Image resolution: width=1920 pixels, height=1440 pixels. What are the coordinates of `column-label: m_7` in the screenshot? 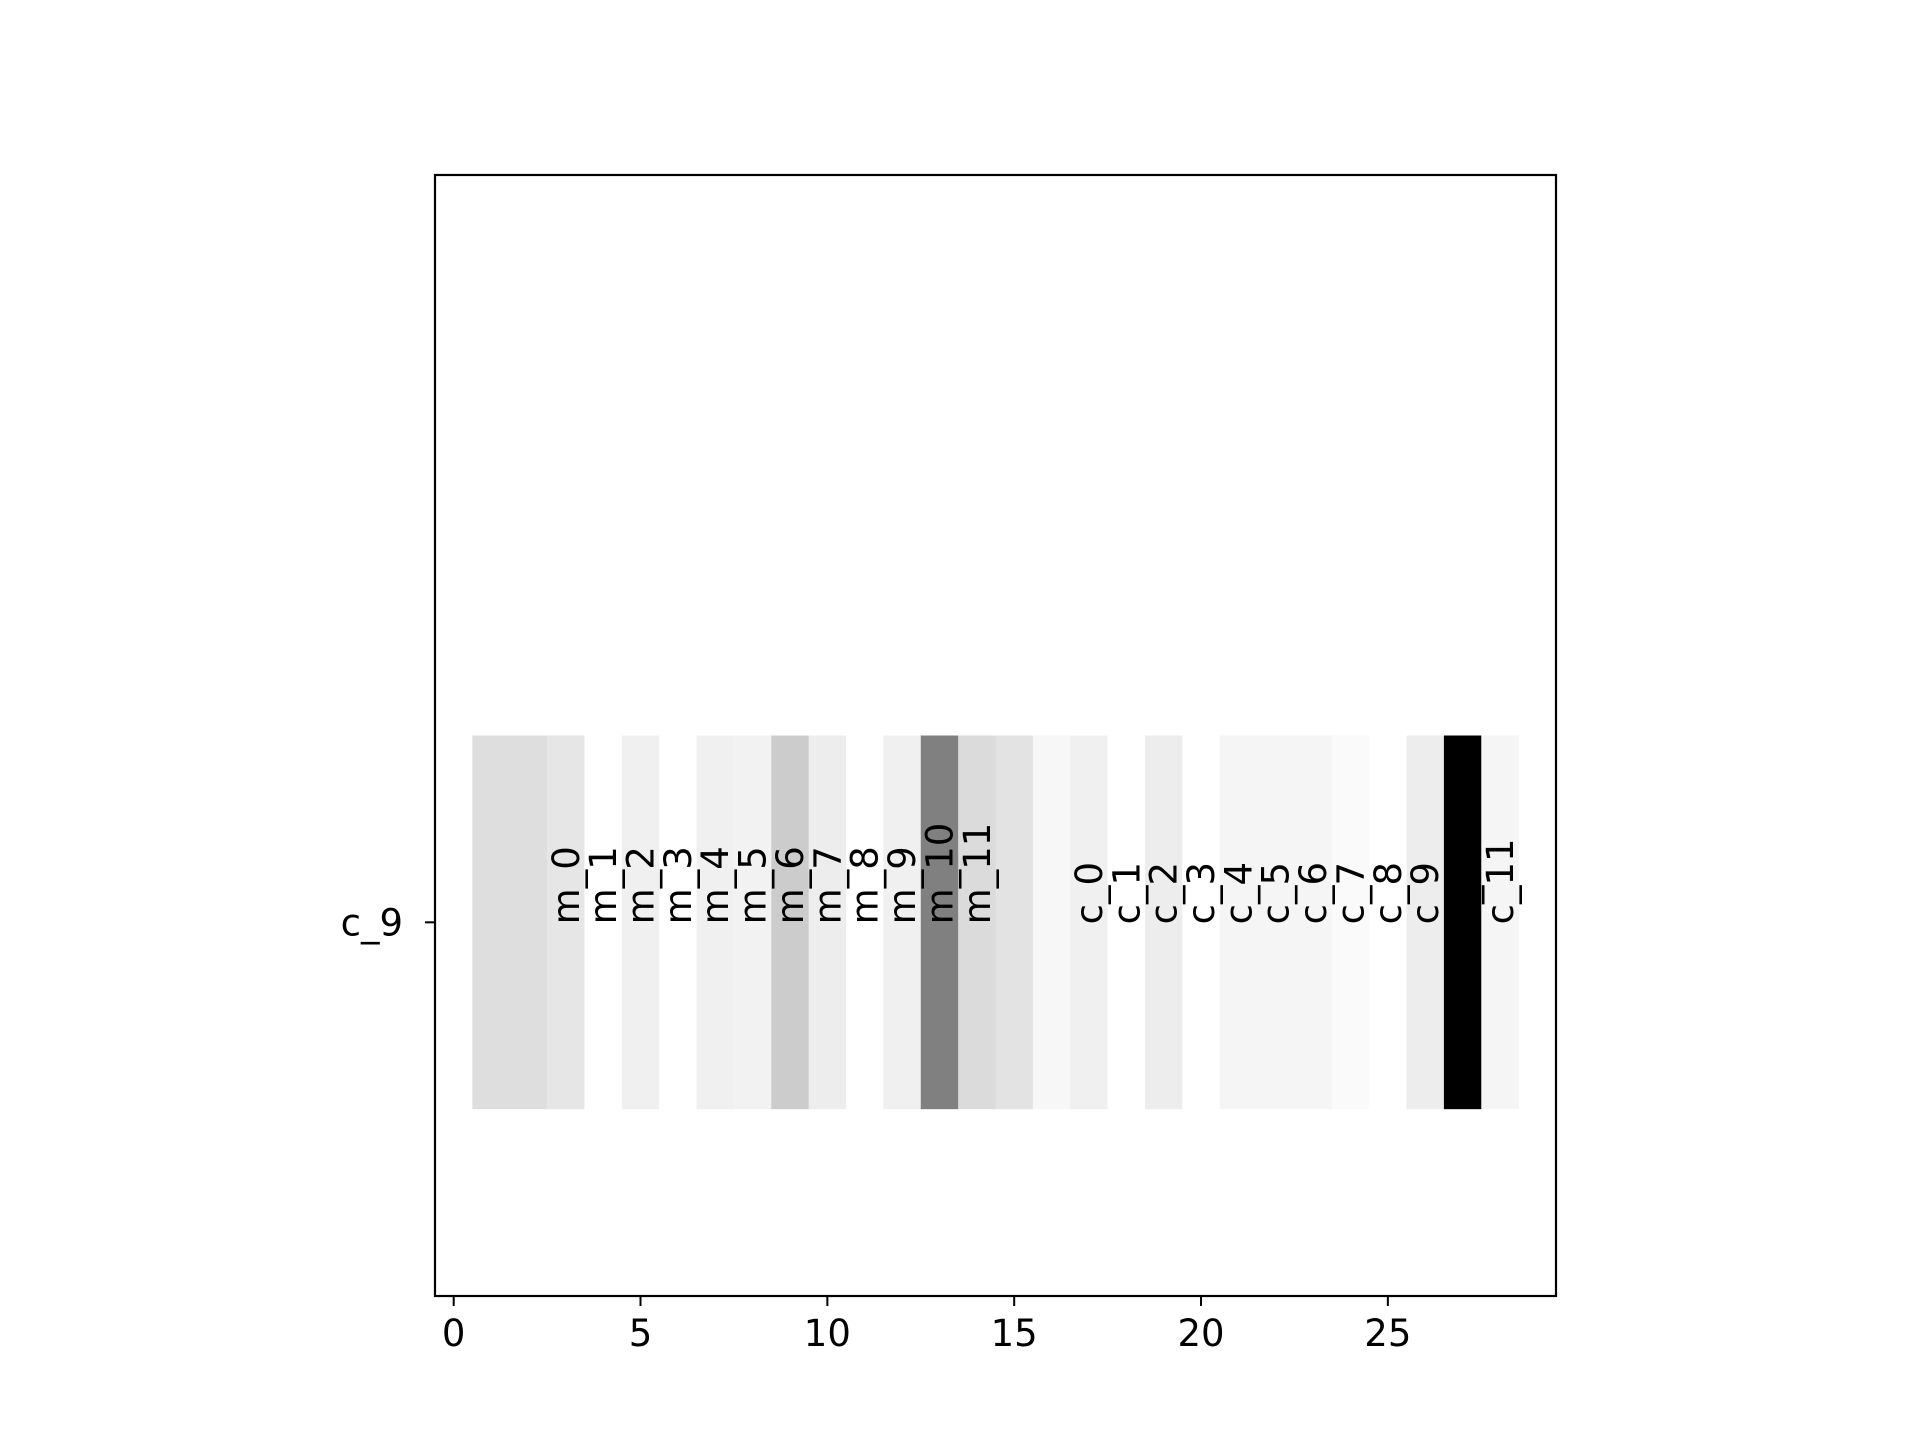 It's located at (827, 885).